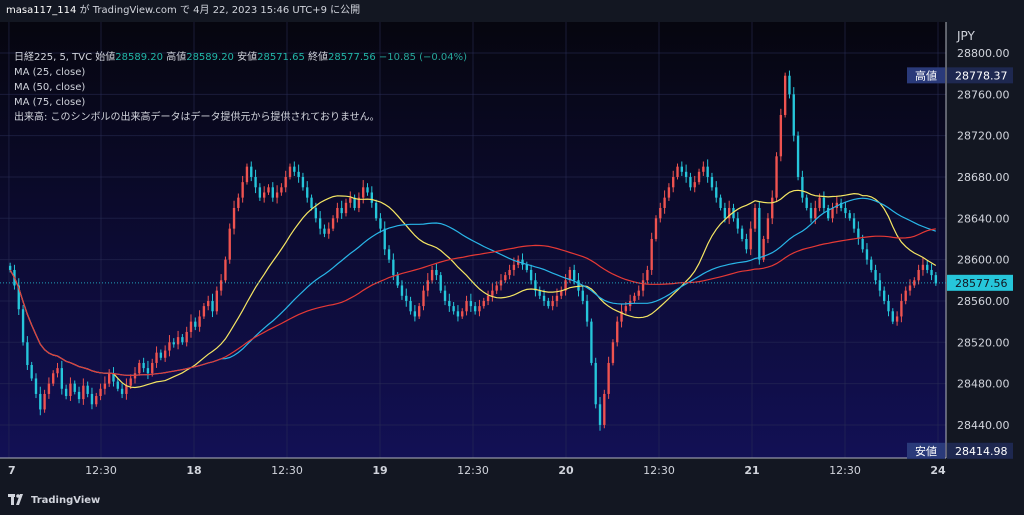 The width and height of the screenshot is (1024, 515). I want to click on time-tick-label: 18, so click(193, 470).